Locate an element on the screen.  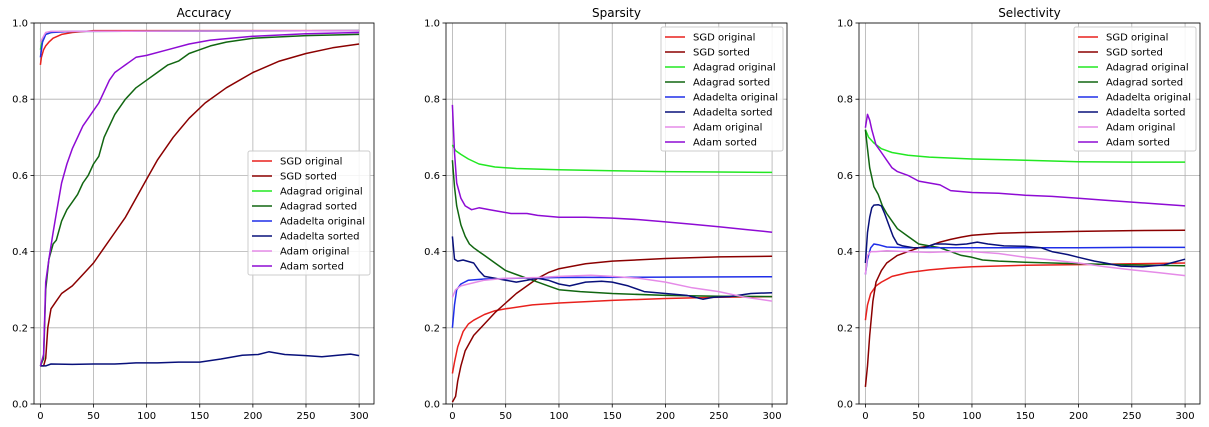
series-line-adagrad-sorted is located at coordinates (612, 229).